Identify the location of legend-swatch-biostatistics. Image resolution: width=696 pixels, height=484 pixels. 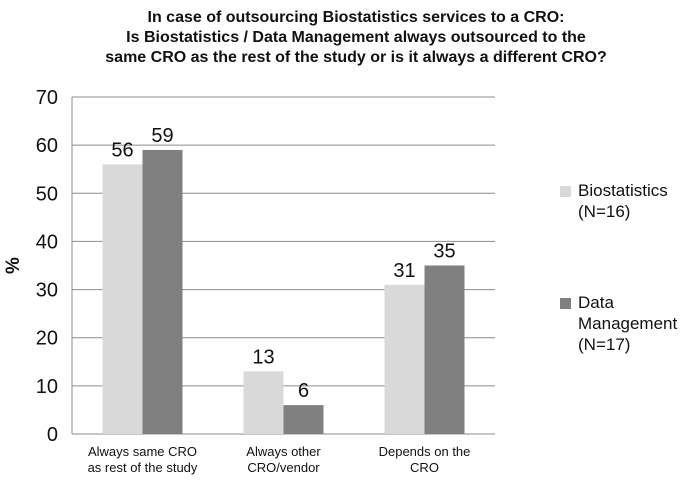
(565, 191).